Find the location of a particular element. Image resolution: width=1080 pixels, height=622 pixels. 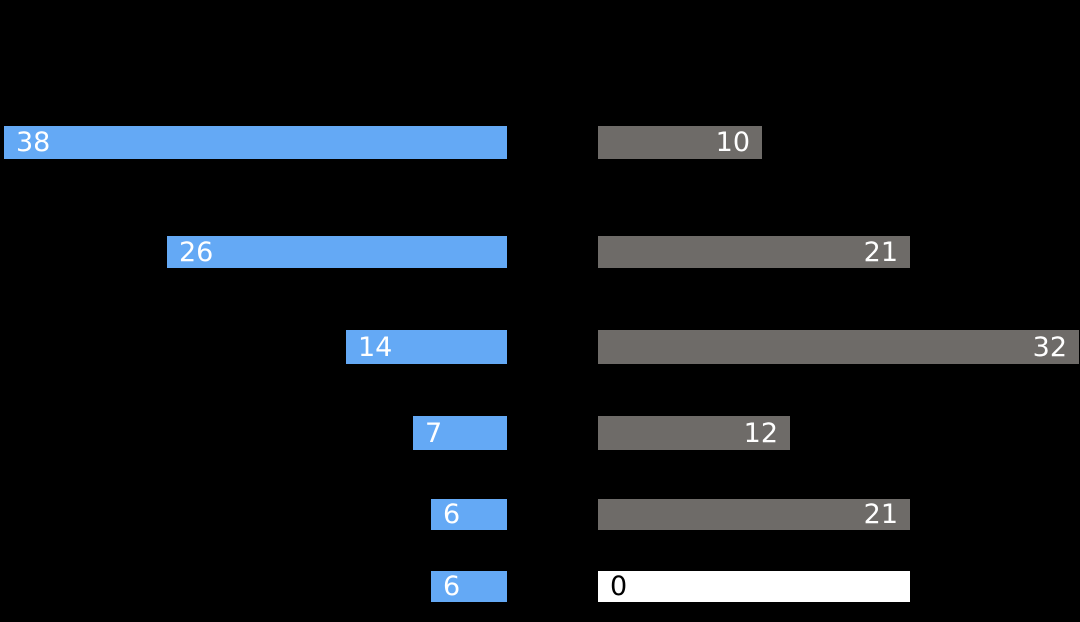

bar-value-label: 26 is located at coordinates (196, 252).